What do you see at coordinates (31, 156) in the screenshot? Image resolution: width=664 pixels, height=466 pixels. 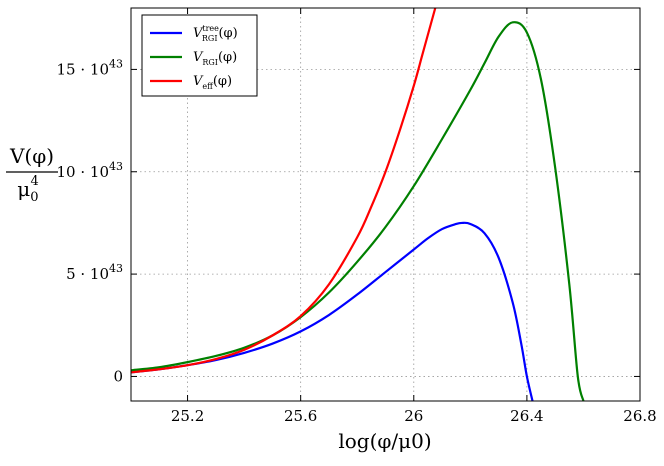 I see `y-axis-label-numerator: V(φ)` at bounding box center [31, 156].